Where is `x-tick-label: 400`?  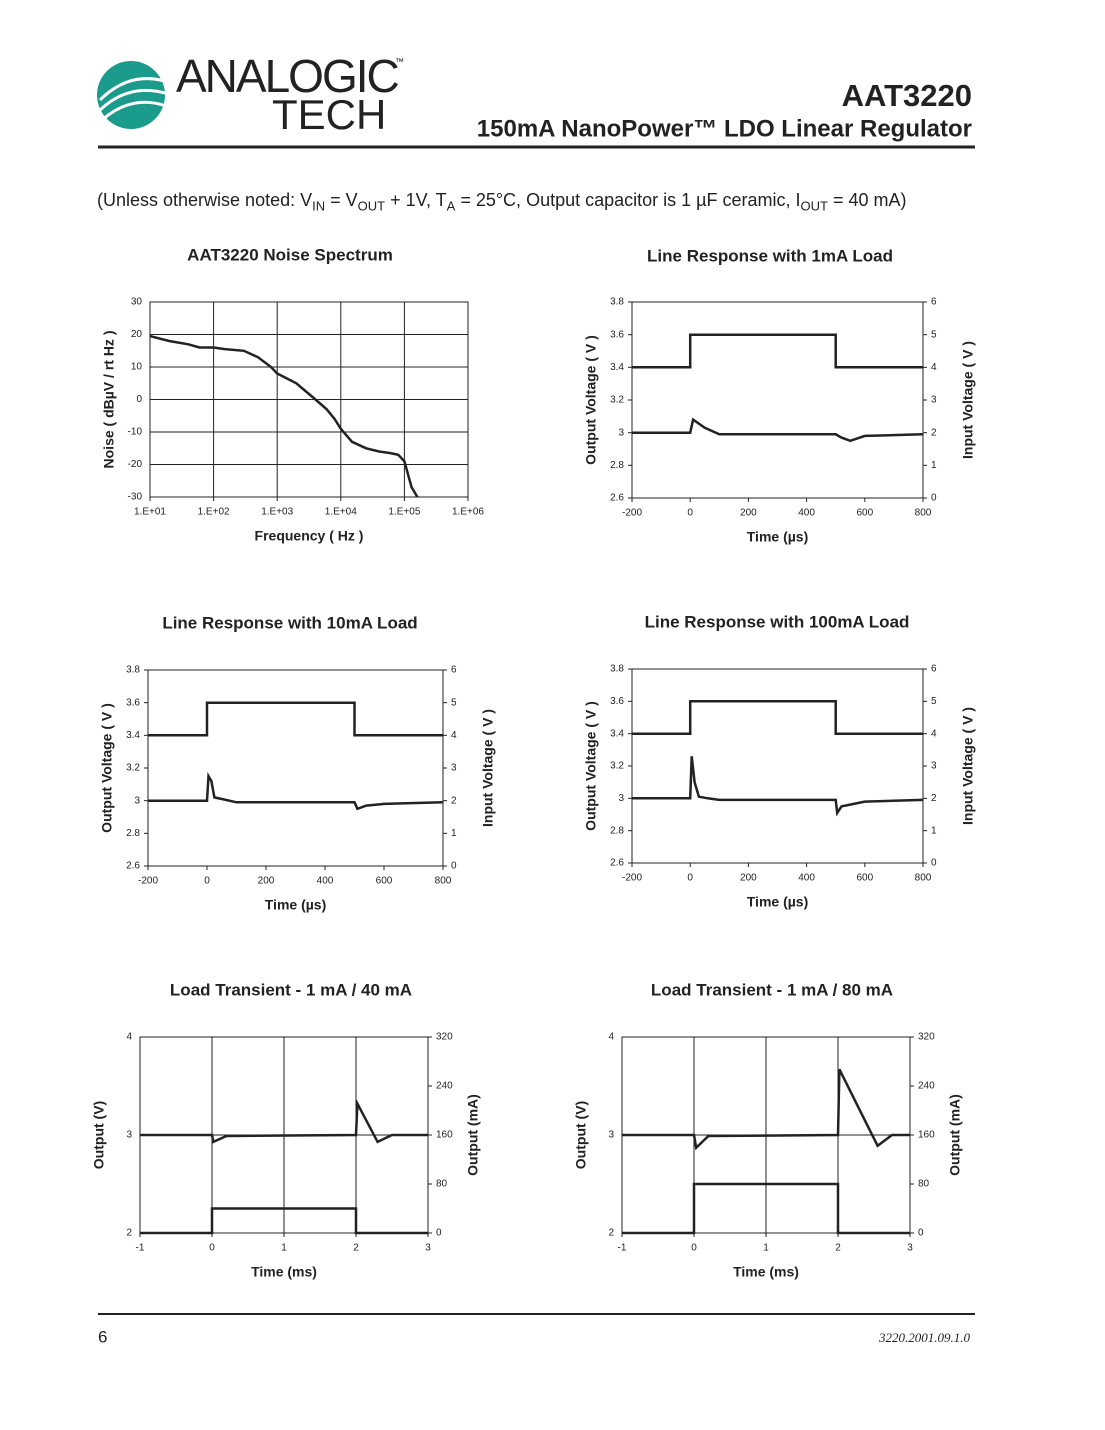 x-tick-label: 400 is located at coordinates (806, 878).